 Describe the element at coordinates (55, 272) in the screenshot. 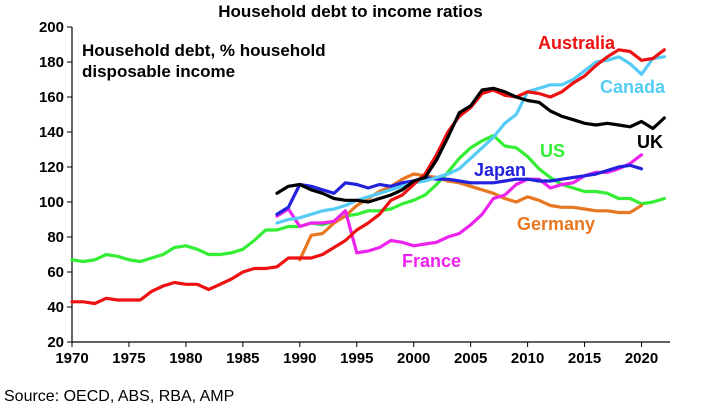

I see `y-tick-label: 60` at that location.